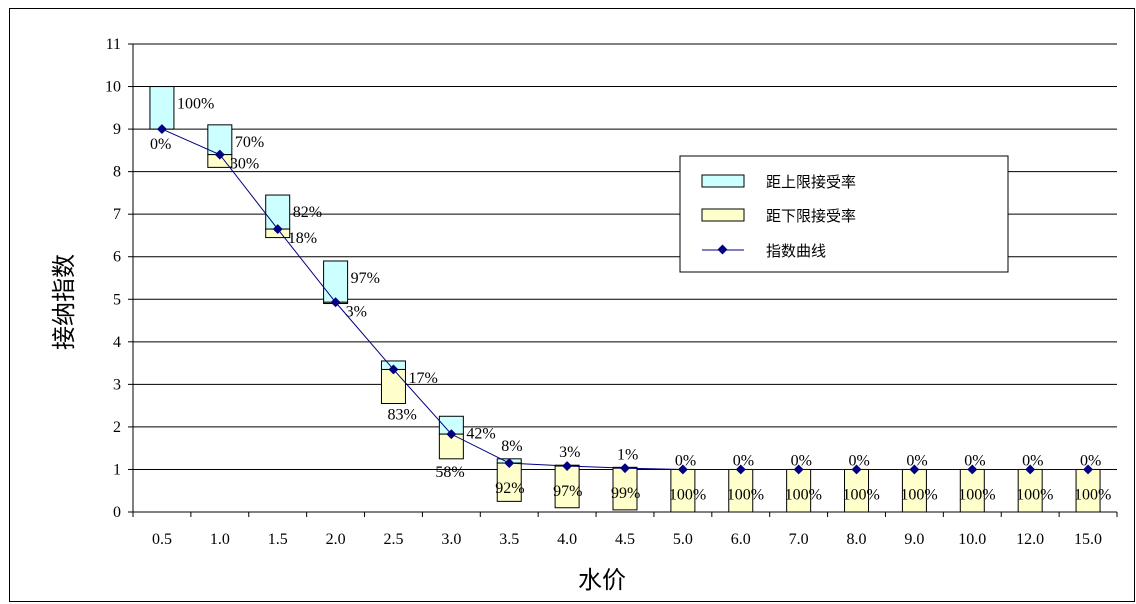 Image resolution: width=1136 pixels, height=604 pixels. Describe the element at coordinates (803, 494) in the screenshot. I see `lower-rate-label-7.0: 100%` at that location.